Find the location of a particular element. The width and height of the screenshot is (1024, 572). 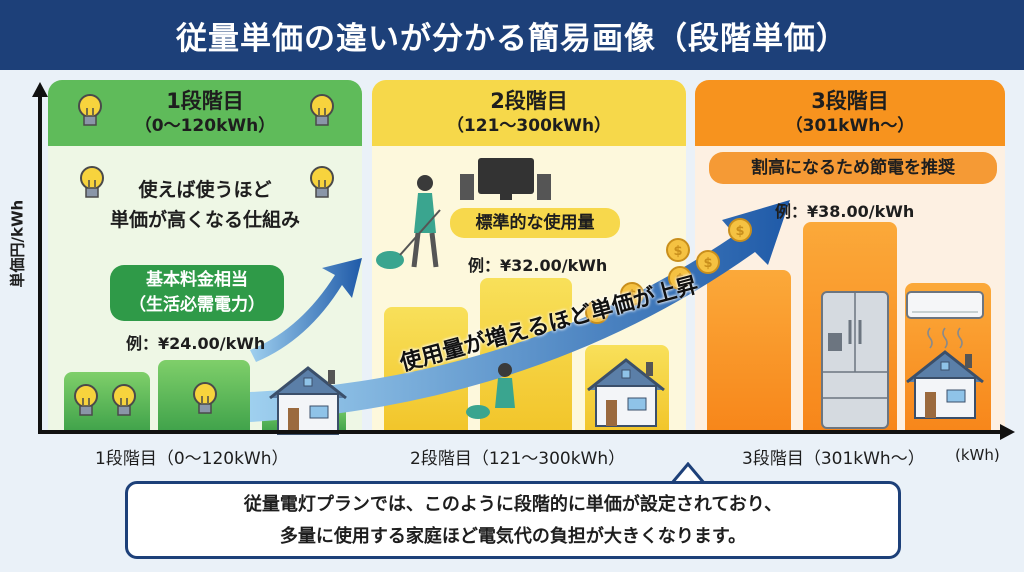

callout-line: 多量に使用する家庭ほど電気代の負担が大きくなります。 is located at coordinates (513, 536).